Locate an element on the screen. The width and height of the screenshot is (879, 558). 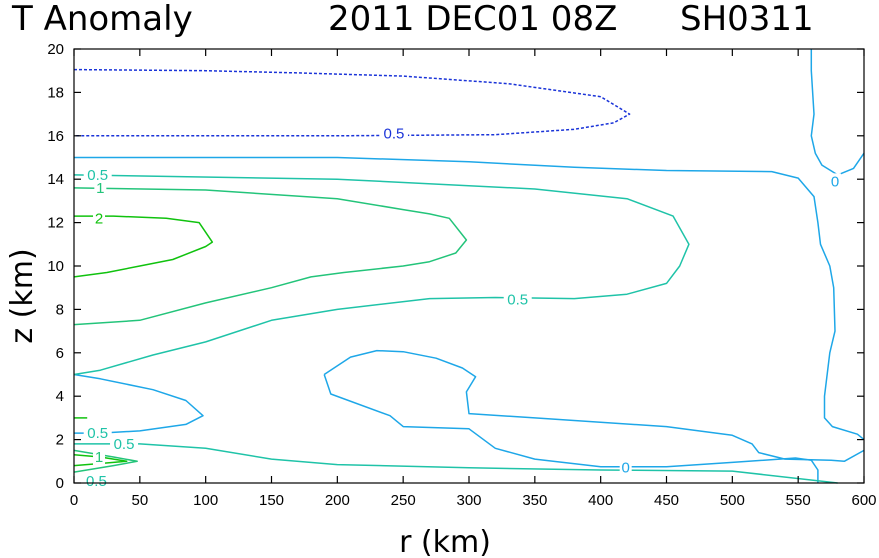
x-tick-label: 0 is located at coordinates (74, 500).